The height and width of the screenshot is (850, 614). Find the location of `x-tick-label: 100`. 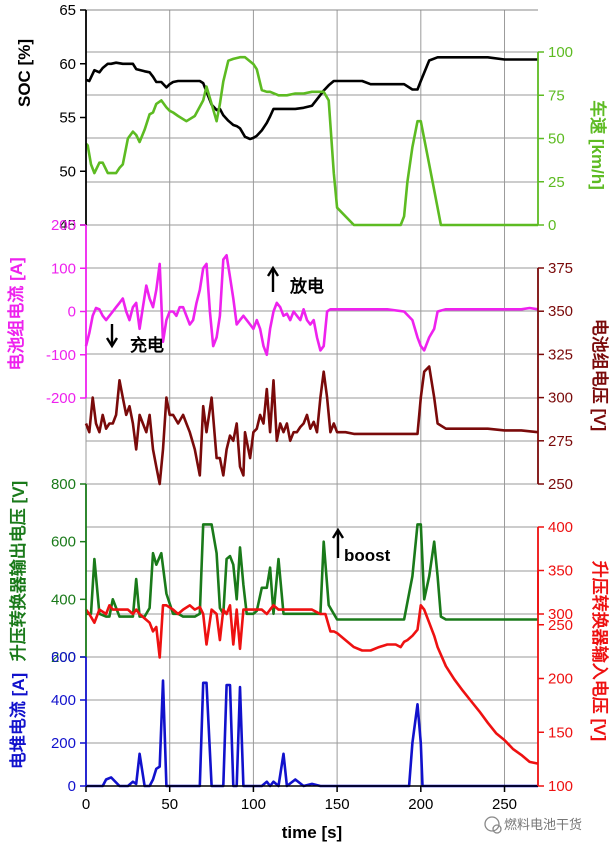

x-tick-label: 100 is located at coordinates (253, 804).